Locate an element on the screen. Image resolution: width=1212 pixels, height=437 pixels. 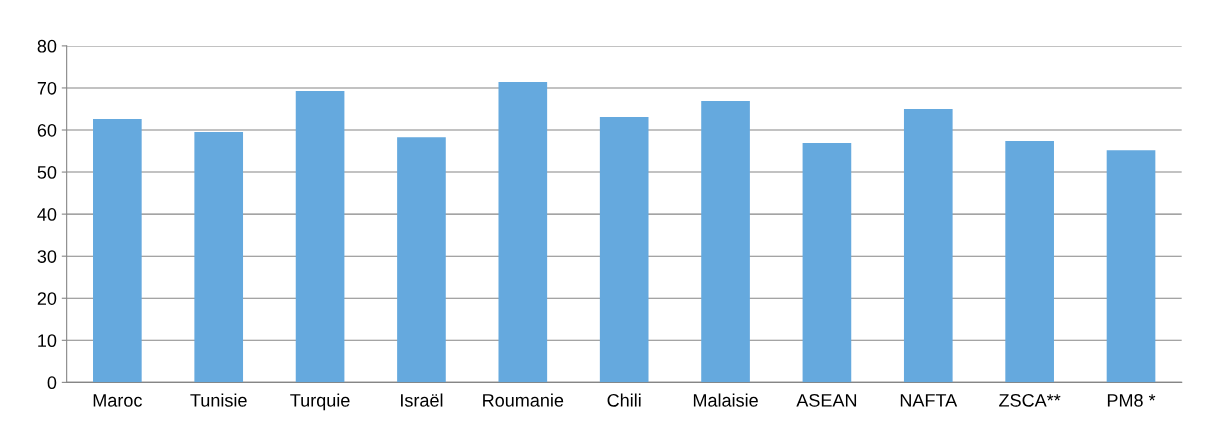
x-tick-label: ASEAN is located at coordinates (826, 400).